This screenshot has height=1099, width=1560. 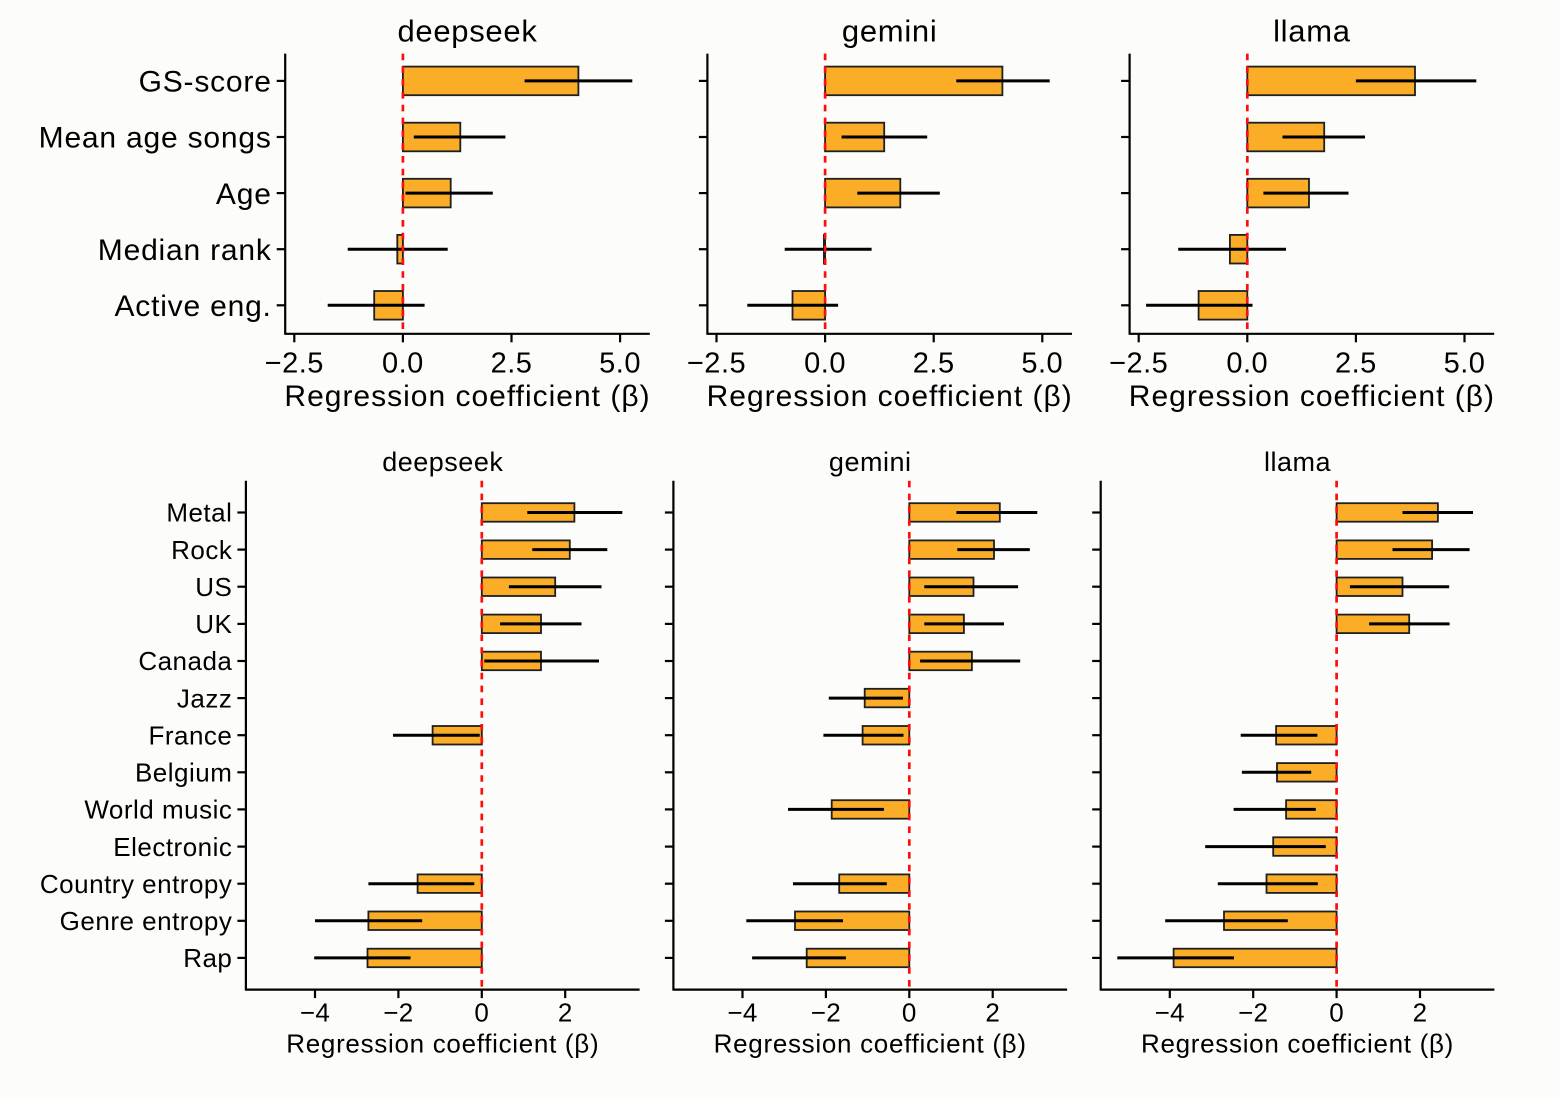 I want to click on svg-text: Genre entropy, so click(x=146, y=921).